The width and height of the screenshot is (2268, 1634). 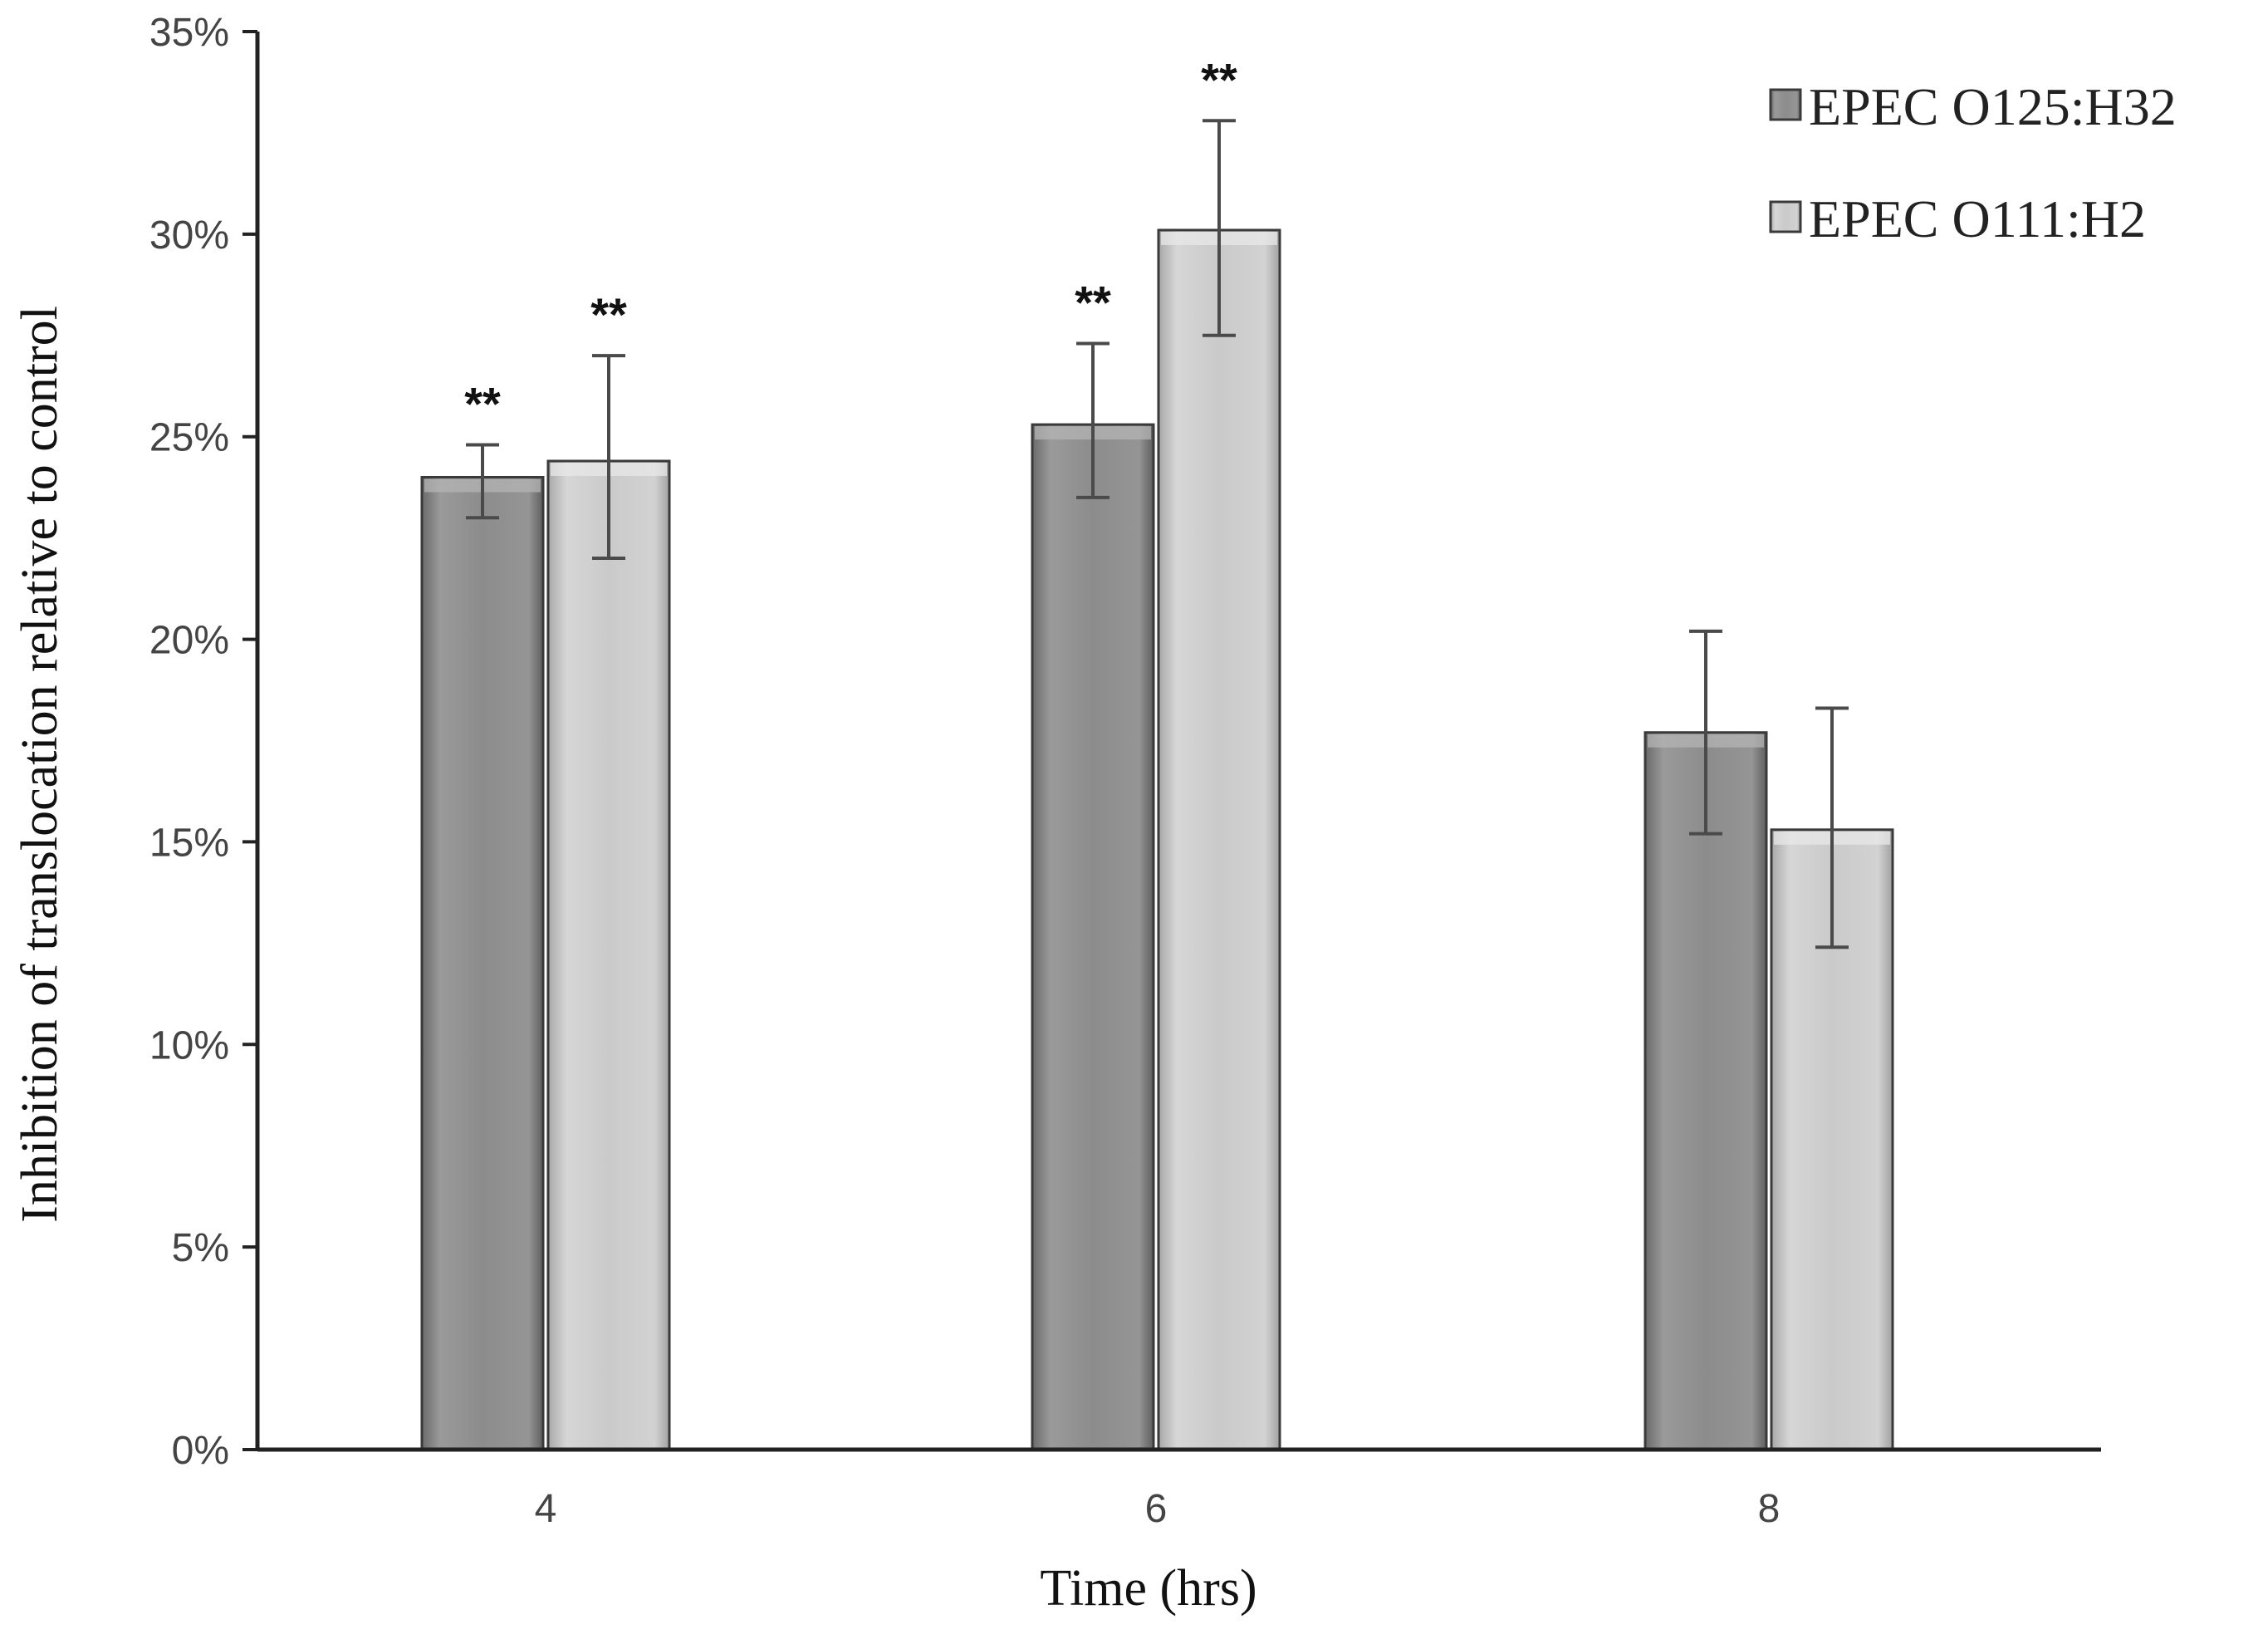 I want to click on y-tick-label: 20%, so click(x=189, y=641).